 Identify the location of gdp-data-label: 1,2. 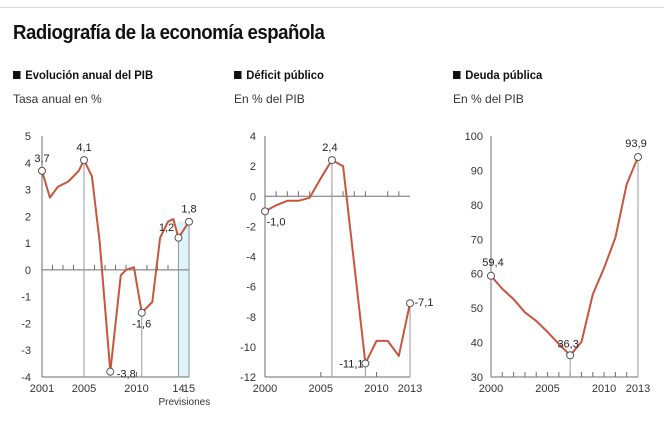
(166, 228).